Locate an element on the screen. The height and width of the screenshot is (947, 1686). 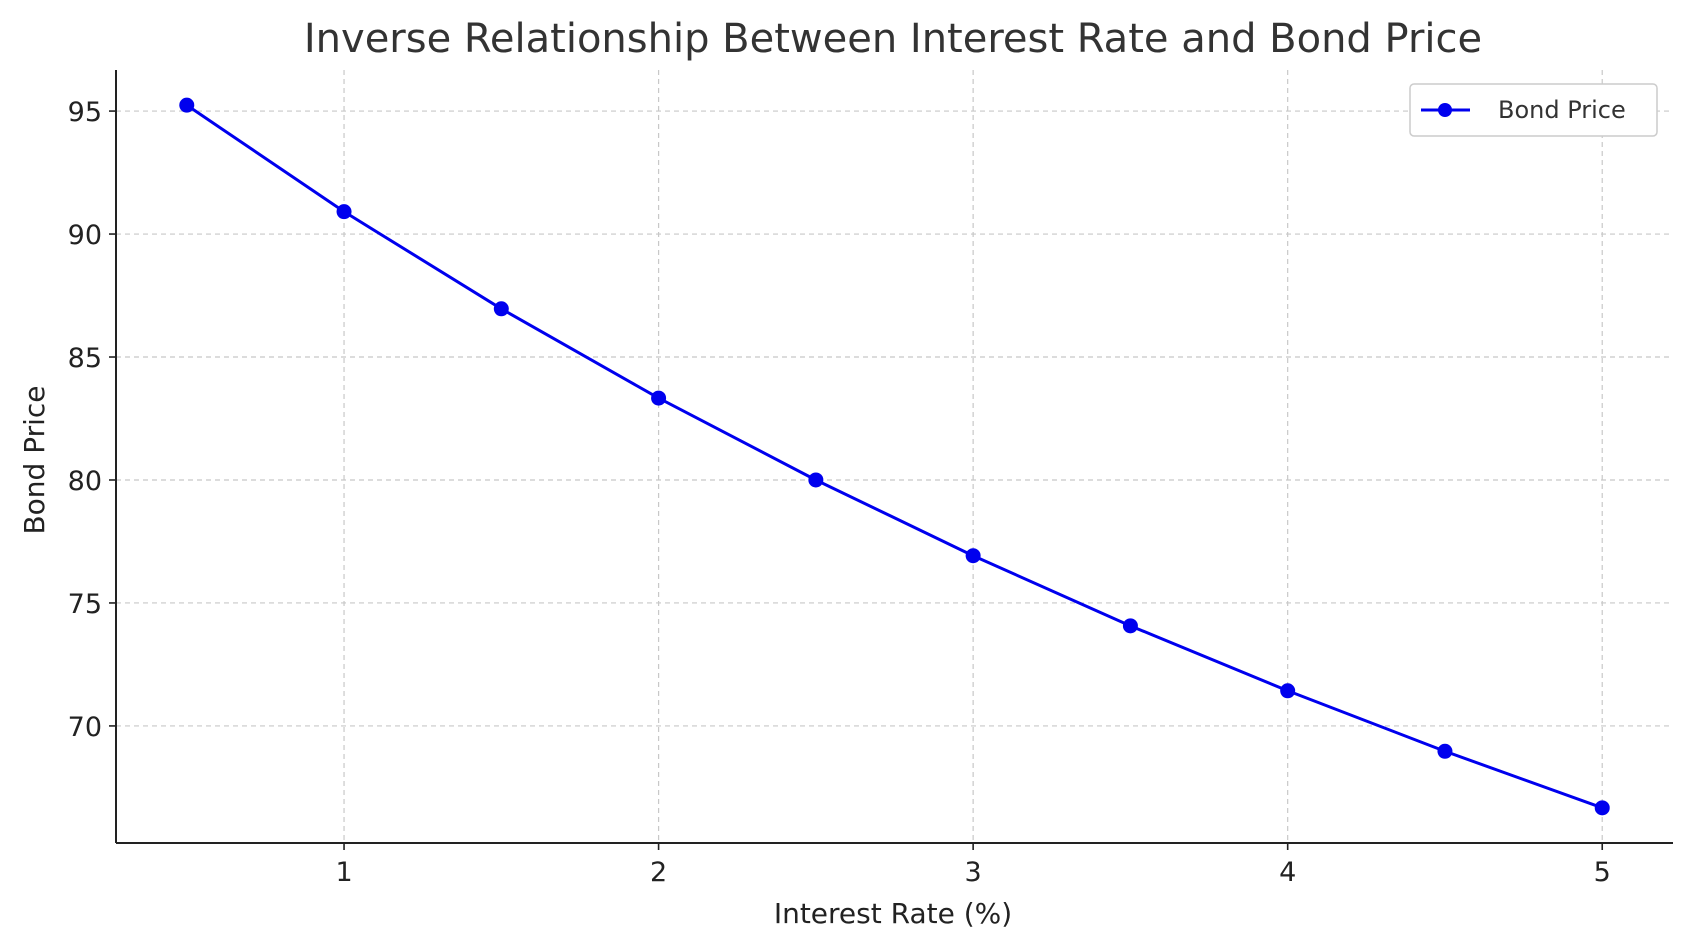
y-tick-label: 95 is located at coordinates (85, 112).